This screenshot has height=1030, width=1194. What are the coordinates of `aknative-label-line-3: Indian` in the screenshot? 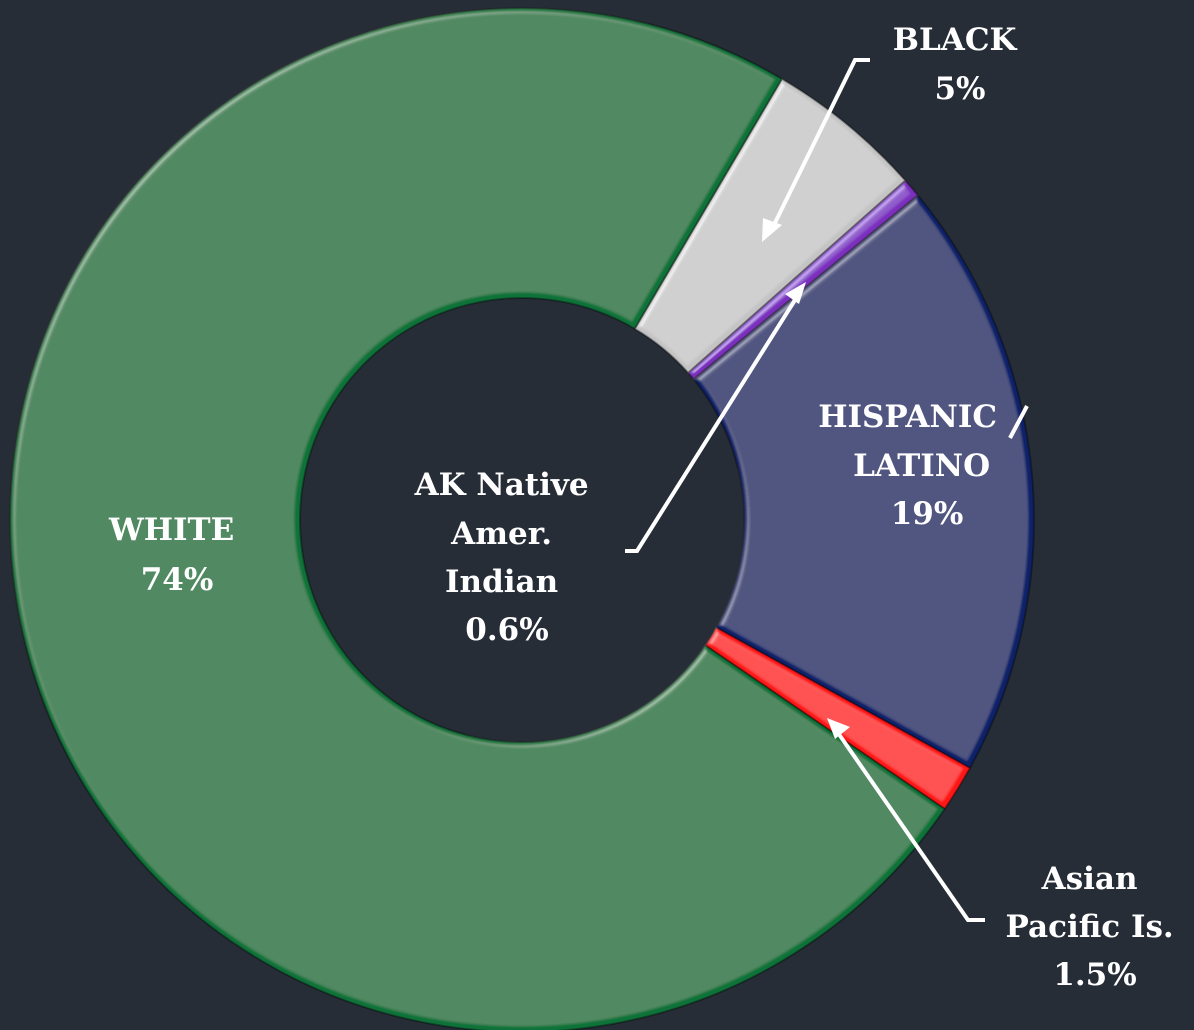 It's located at (501, 582).